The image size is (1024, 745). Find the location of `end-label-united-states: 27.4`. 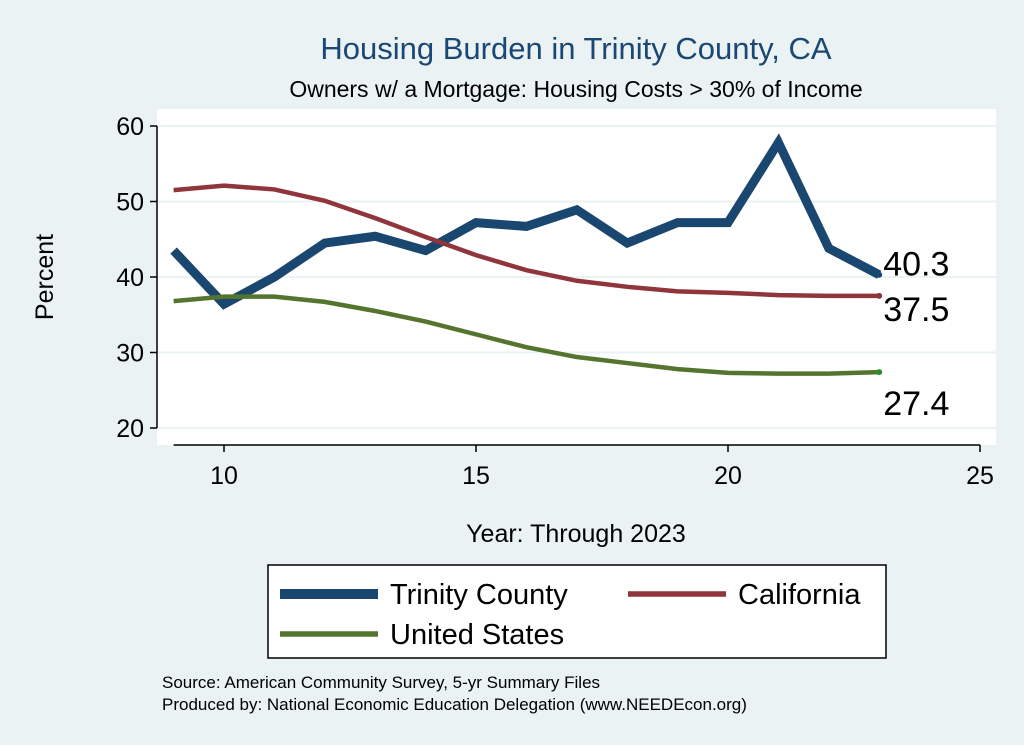

end-label-united-states: 27.4 is located at coordinates (916, 404).